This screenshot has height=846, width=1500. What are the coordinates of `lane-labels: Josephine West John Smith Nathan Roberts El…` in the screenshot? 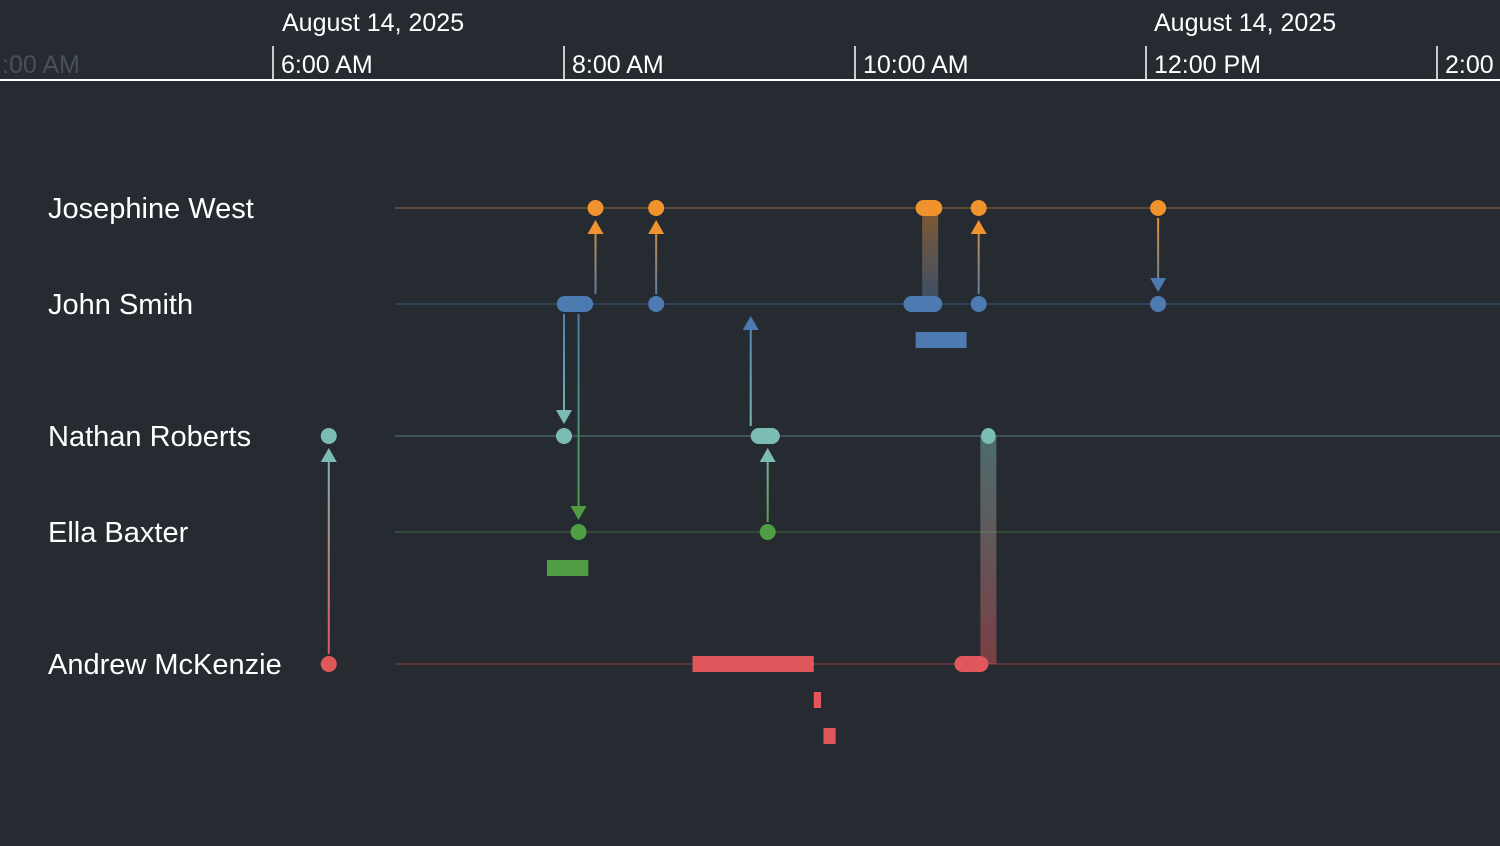 It's located at (165, 437).